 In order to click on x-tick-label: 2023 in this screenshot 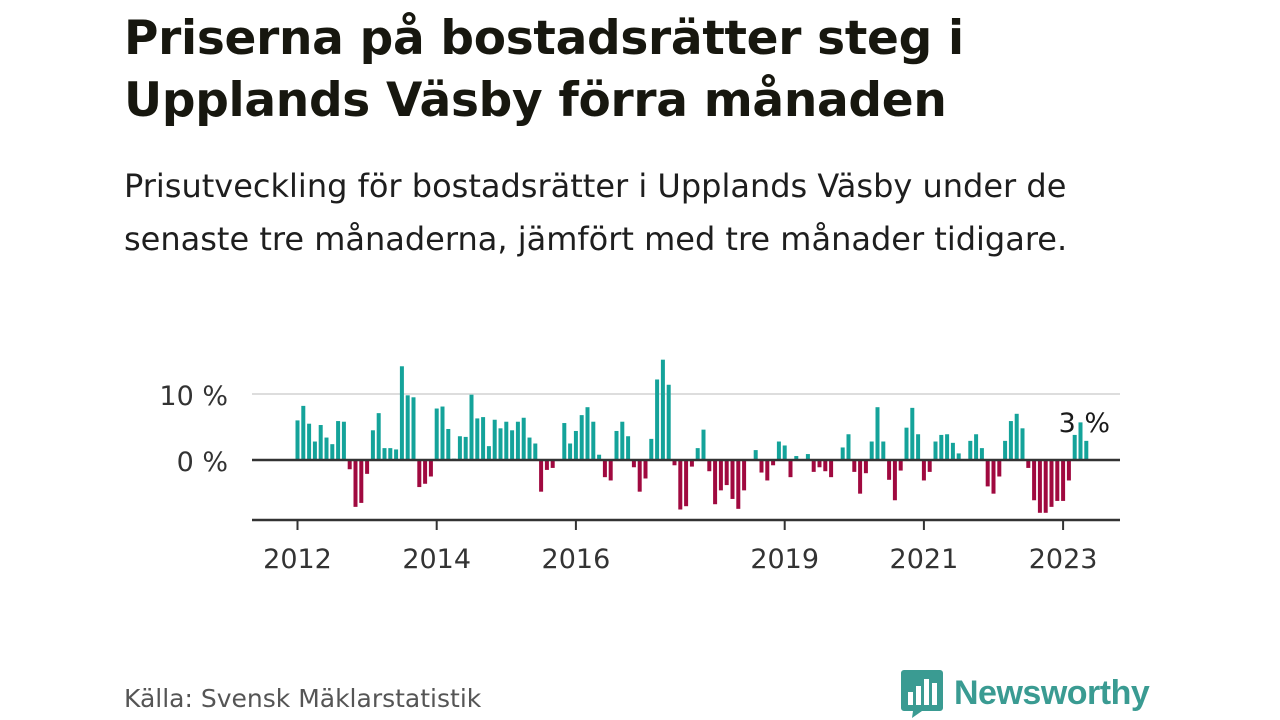, I will do `click(1063, 559)`.